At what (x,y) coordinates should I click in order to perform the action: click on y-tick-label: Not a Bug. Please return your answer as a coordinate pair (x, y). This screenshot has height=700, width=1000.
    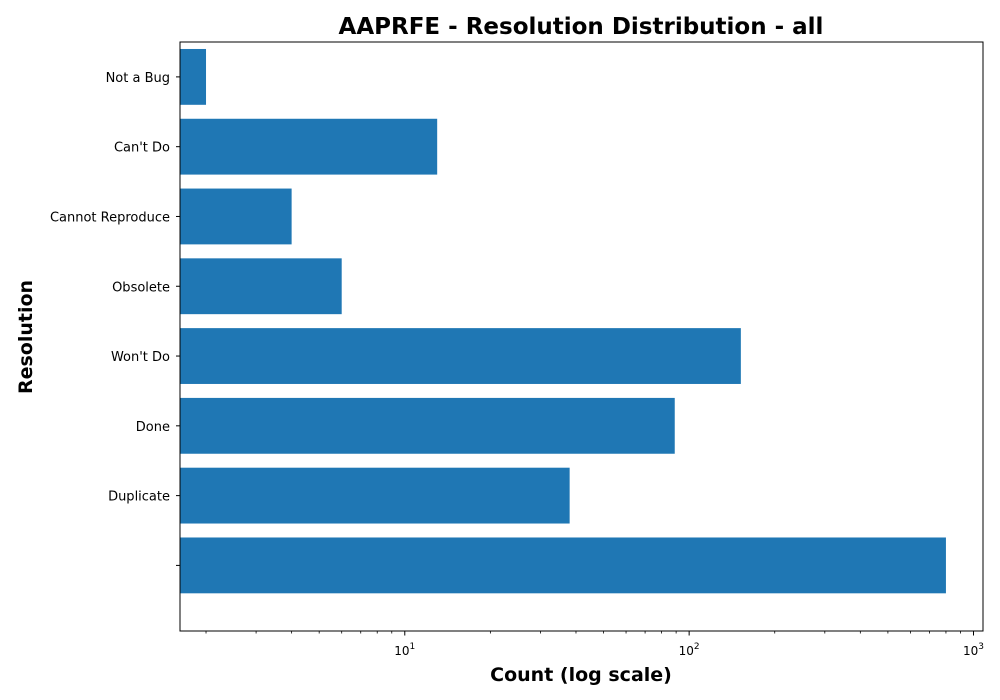
    Looking at the image, I should click on (138, 78).